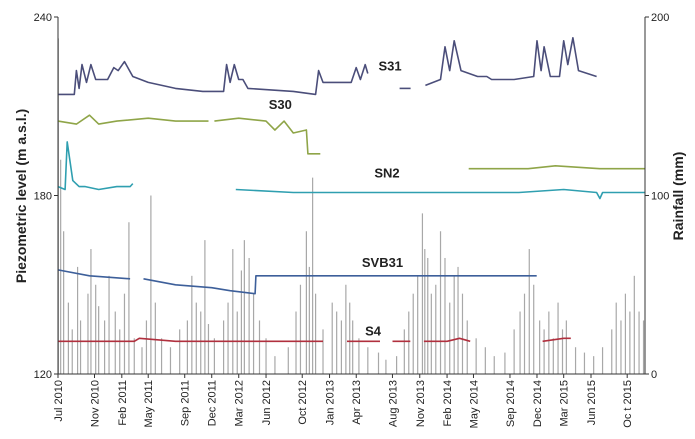 The image size is (695, 439). I want to click on x-tick-label: Dec 2011, so click(213, 403).